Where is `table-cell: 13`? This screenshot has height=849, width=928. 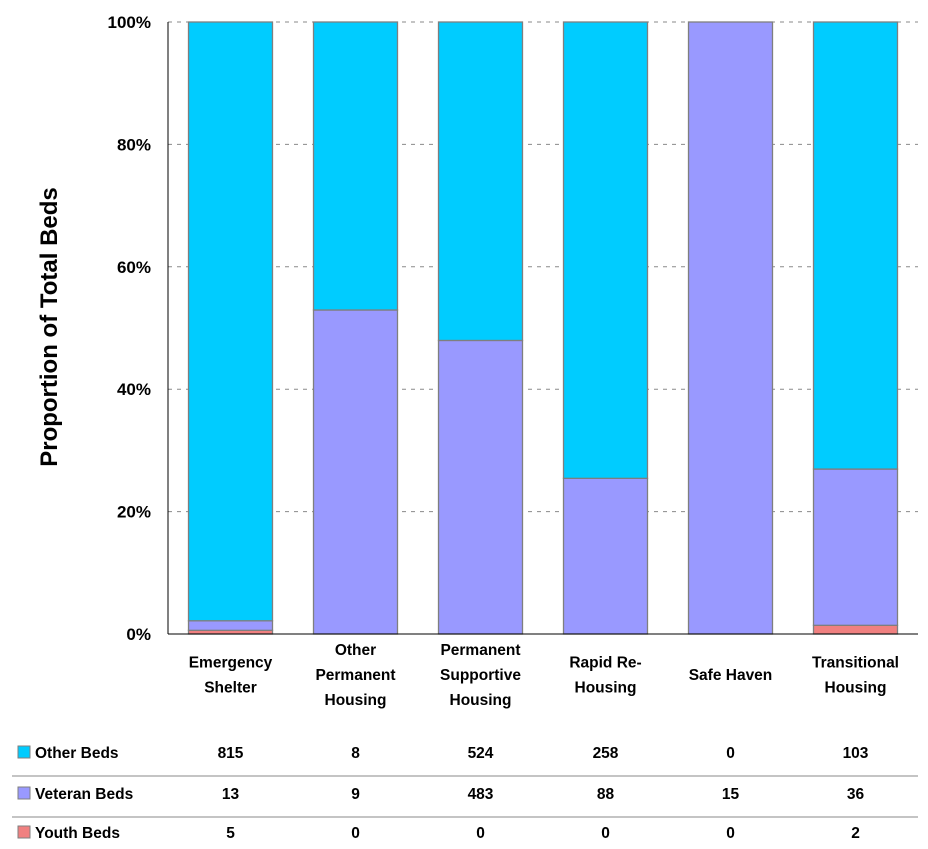
table-cell: 13 is located at coordinates (231, 794).